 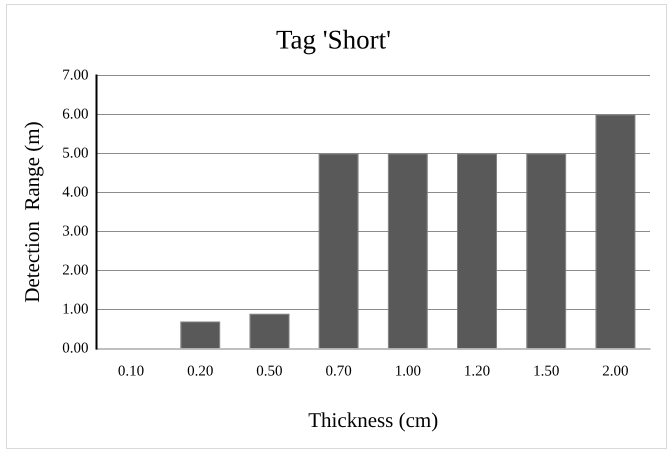 What do you see at coordinates (75, 192) in the screenshot?
I see `y-tick-label: 4.00` at bounding box center [75, 192].